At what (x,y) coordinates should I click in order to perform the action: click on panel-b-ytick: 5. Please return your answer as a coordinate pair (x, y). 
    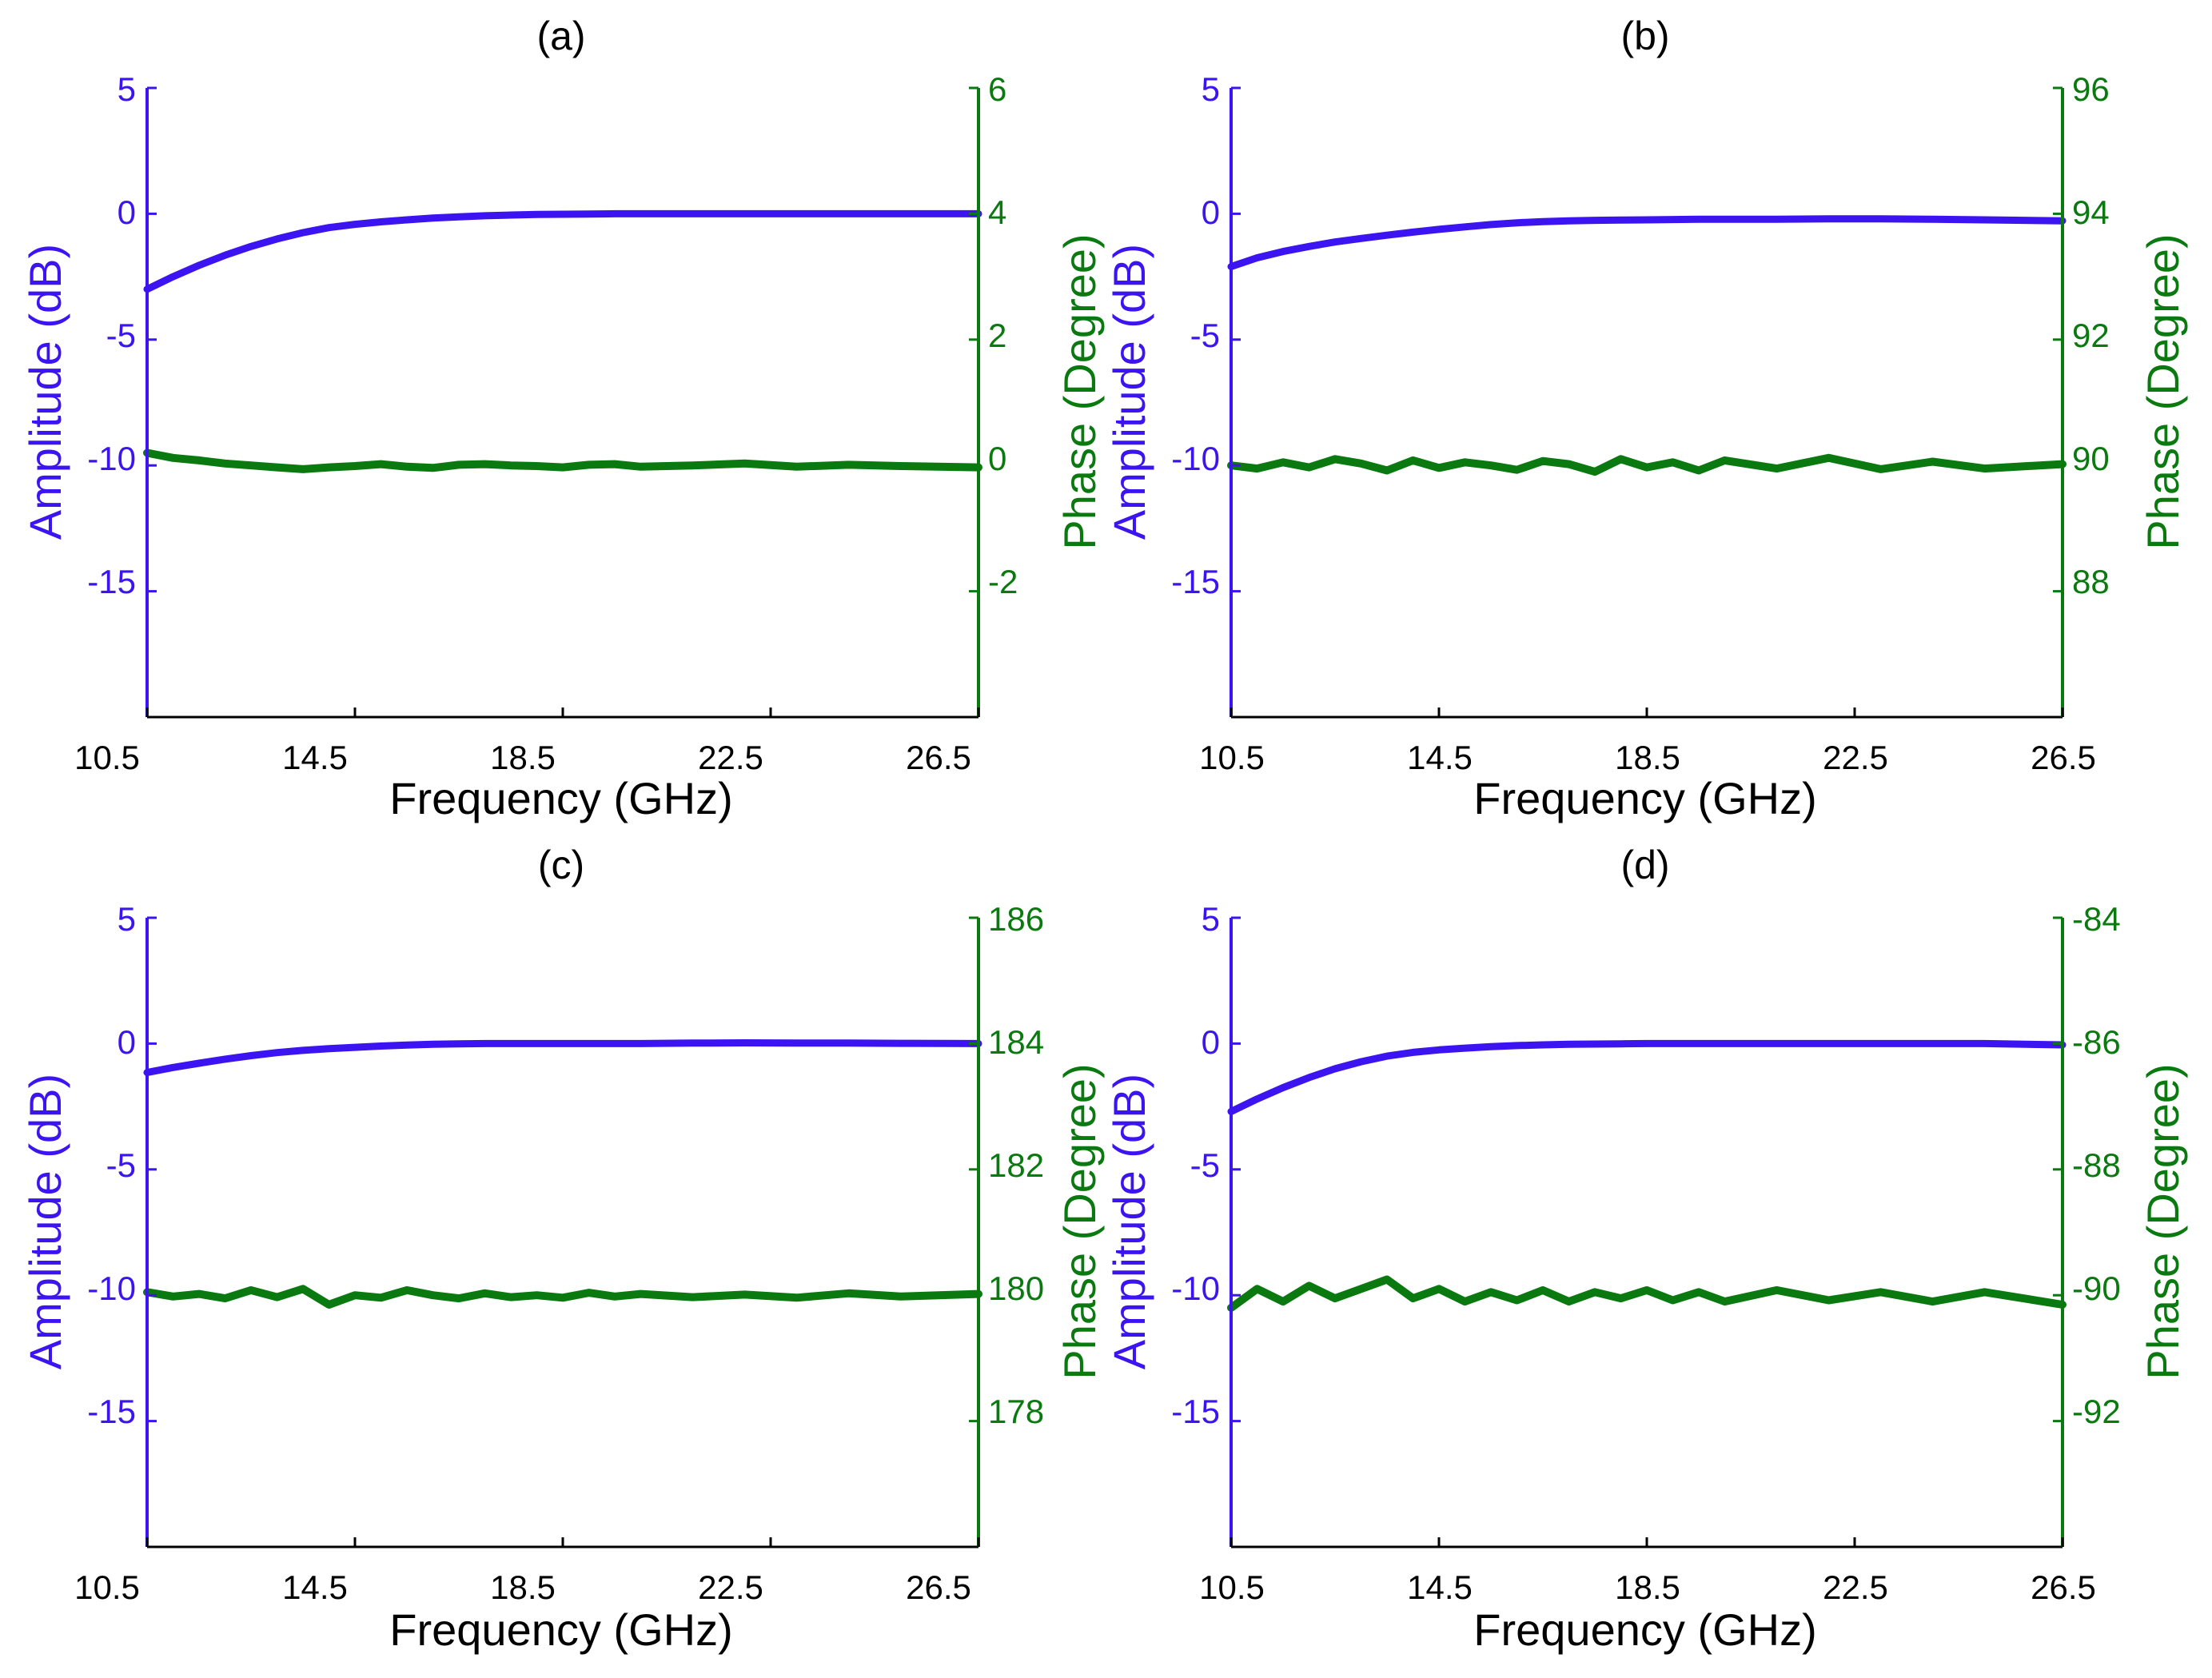
    Looking at the image, I should click on (1211, 89).